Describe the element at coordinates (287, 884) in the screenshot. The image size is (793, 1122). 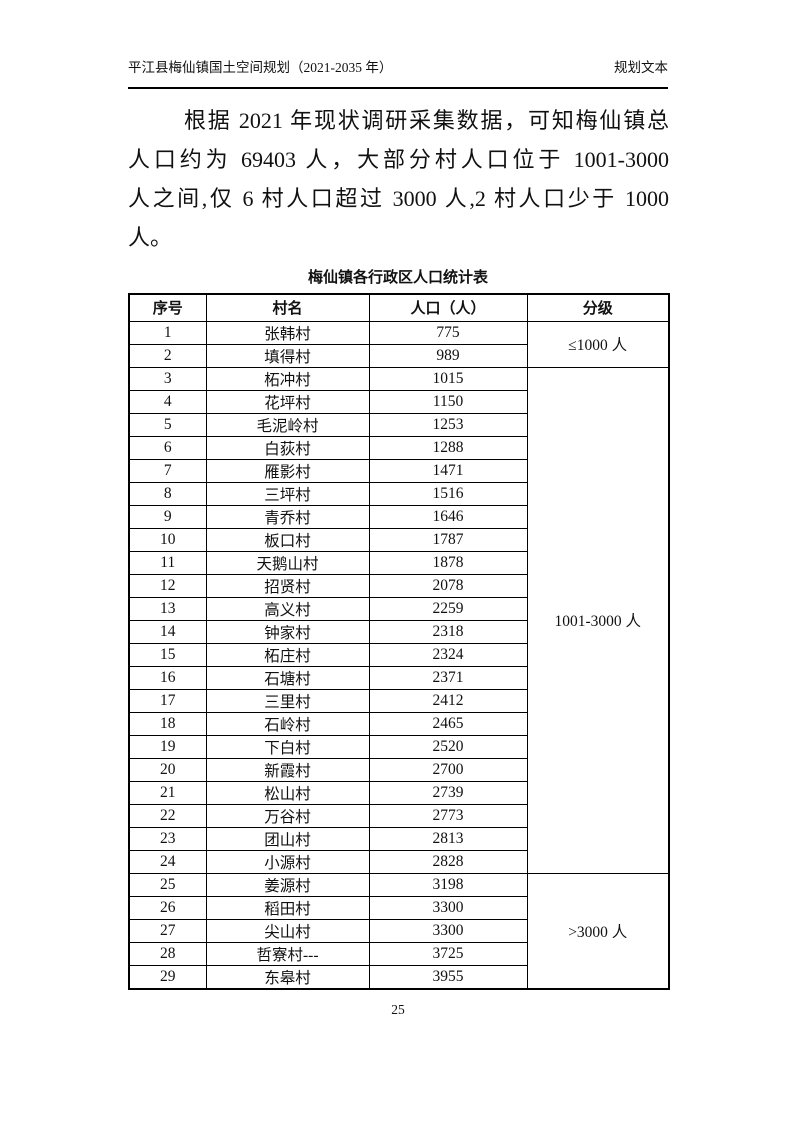
I see `table-cell-village: 姜源村` at that location.